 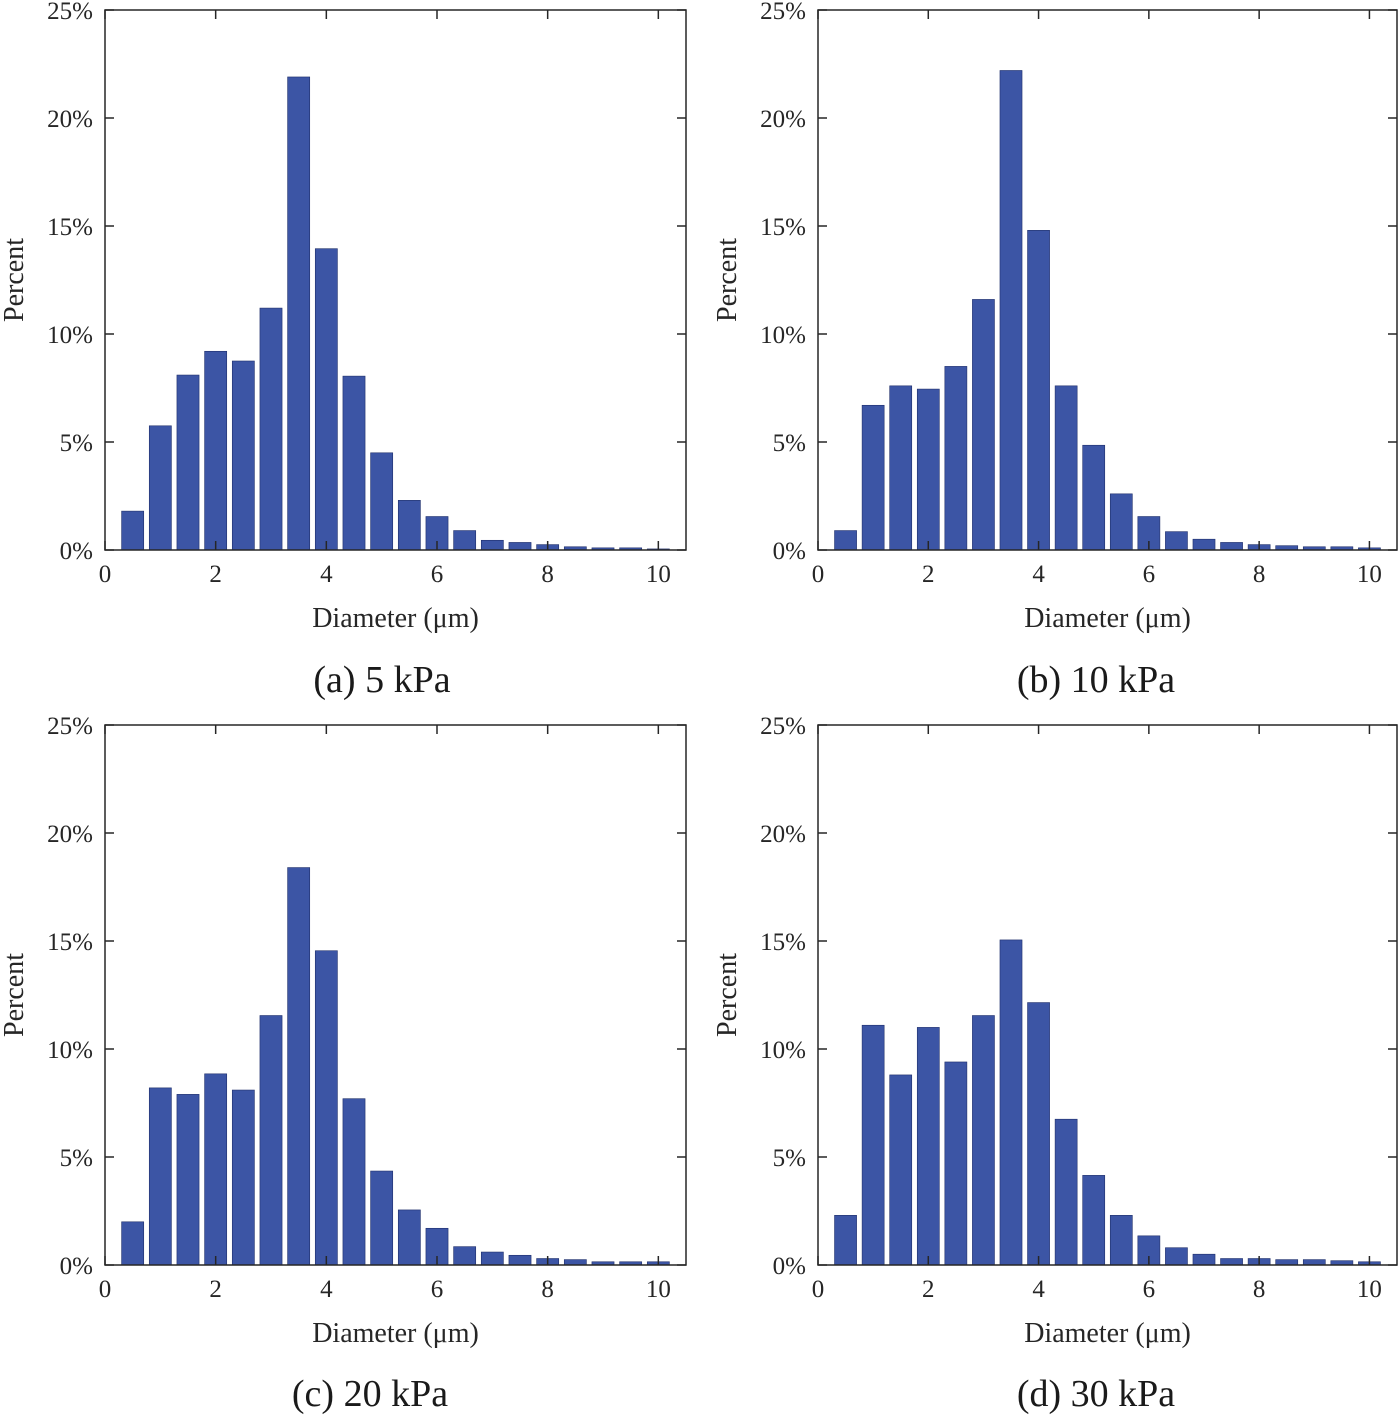 I want to click on panel-caption: (b) 10 kPa, so click(x=1096, y=680).